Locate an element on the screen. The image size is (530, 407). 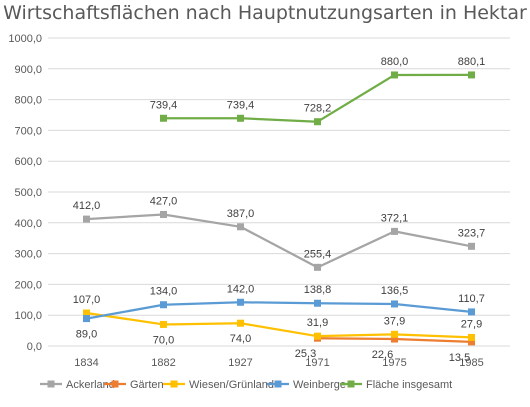
data-label-wiesen-grünland: 70,0 is located at coordinates (163, 340).